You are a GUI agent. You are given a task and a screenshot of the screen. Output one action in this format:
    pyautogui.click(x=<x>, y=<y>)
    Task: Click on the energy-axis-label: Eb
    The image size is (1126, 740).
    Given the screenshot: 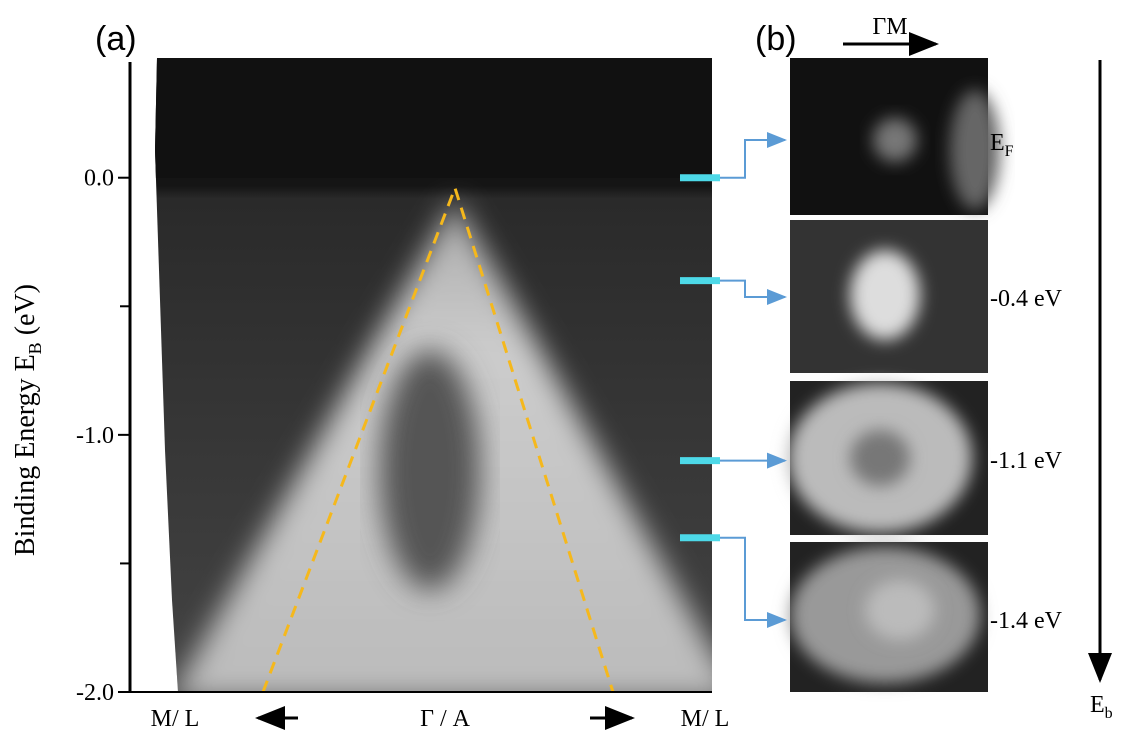 What is the action you would take?
    pyautogui.click(x=1101, y=707)
    